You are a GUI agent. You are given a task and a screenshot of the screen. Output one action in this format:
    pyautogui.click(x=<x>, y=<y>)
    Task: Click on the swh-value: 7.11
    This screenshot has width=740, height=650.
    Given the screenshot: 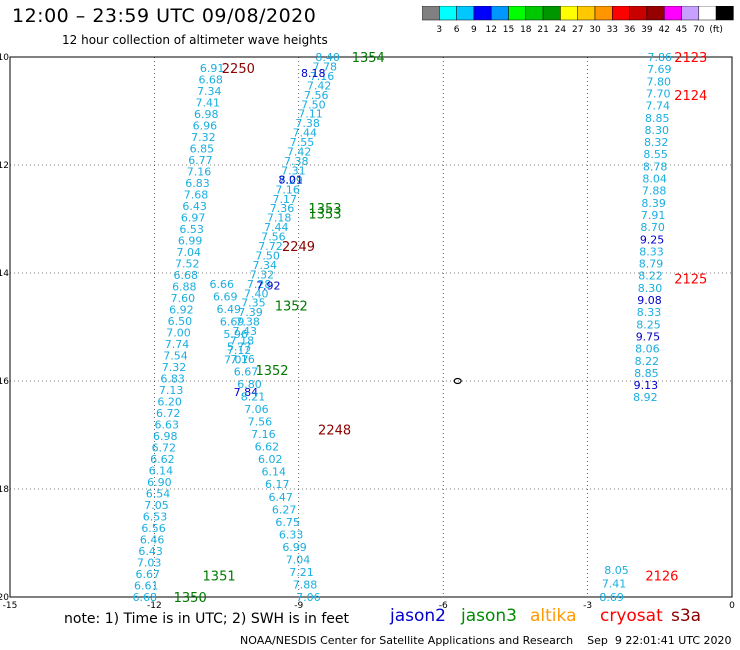 What is the action you would take?
    pyautogui.click(x=310, y=114)
    